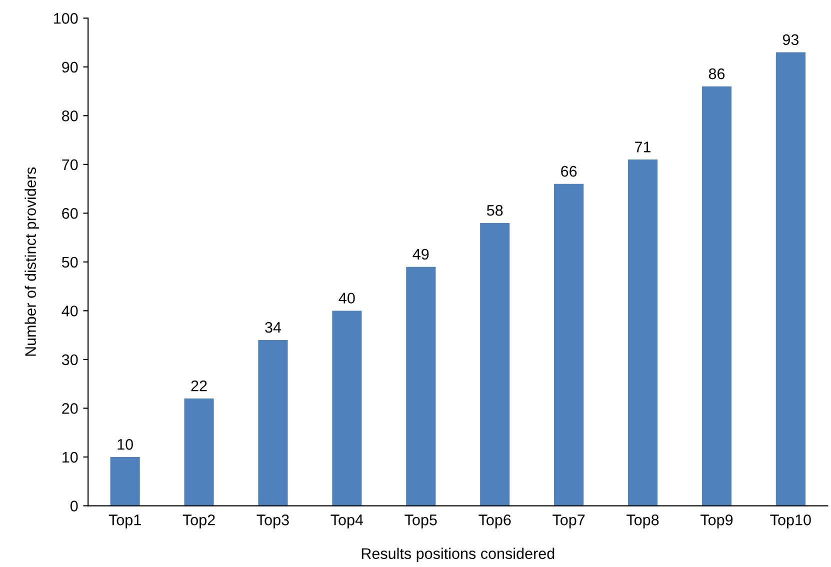 This screenshot has height=567, width=831. I want to click on y-tick-label: 10, so click(70, 457).